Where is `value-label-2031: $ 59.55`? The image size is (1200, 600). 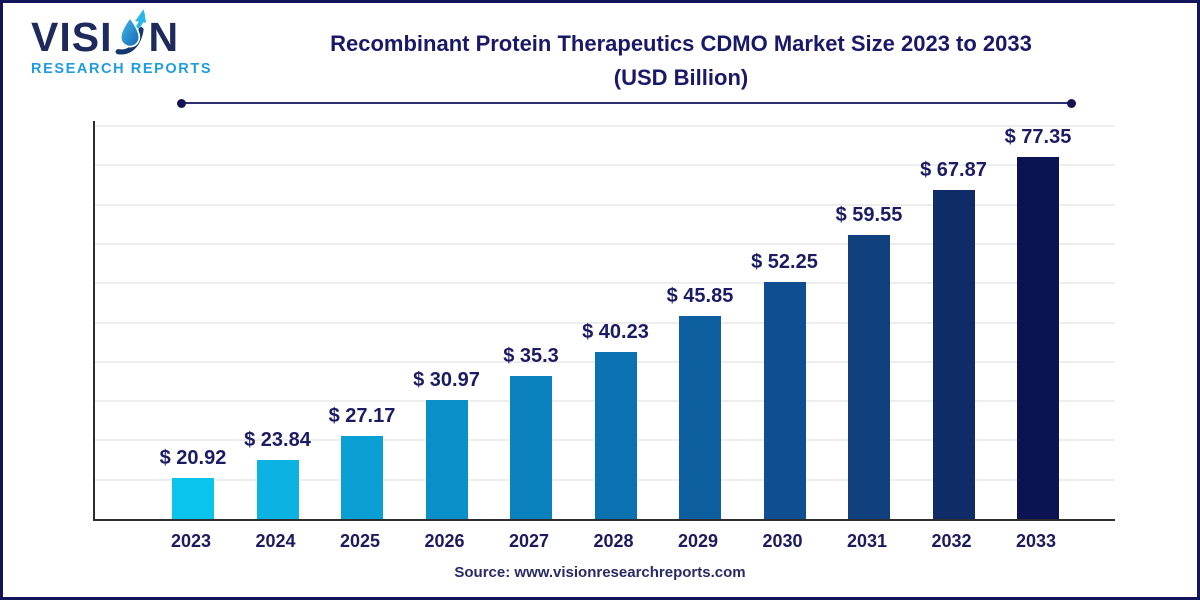
value-label-2031: $ 59.55 is located at coordinates (869, 215).